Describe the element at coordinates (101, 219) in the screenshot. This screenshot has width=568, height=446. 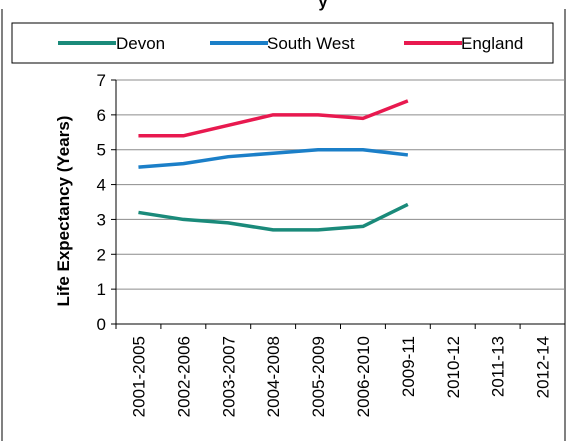
I see `y-tick-label: 3` at that location.